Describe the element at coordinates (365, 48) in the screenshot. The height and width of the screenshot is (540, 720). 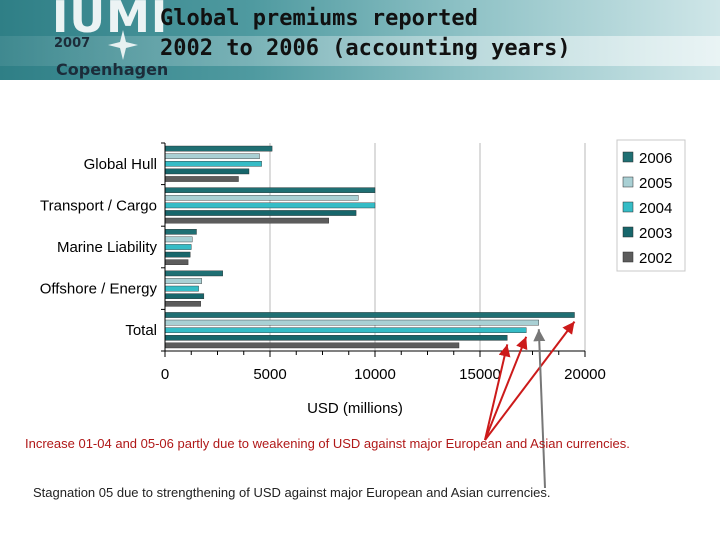
I see `title-line-2: 2002 to 2006 (accounting years)` at that location.